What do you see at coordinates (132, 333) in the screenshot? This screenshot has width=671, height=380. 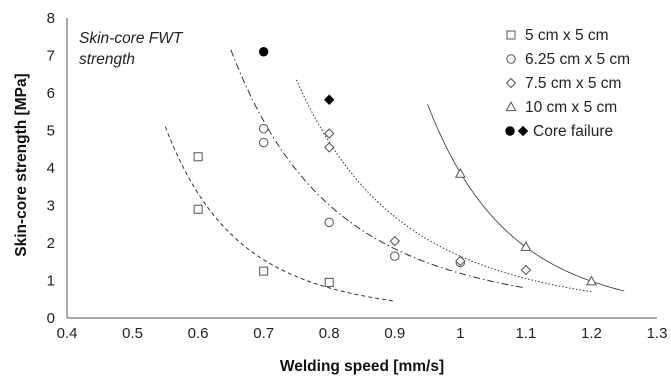 I see `x-tick-label: 0.5` at bounding box center [132, 333].